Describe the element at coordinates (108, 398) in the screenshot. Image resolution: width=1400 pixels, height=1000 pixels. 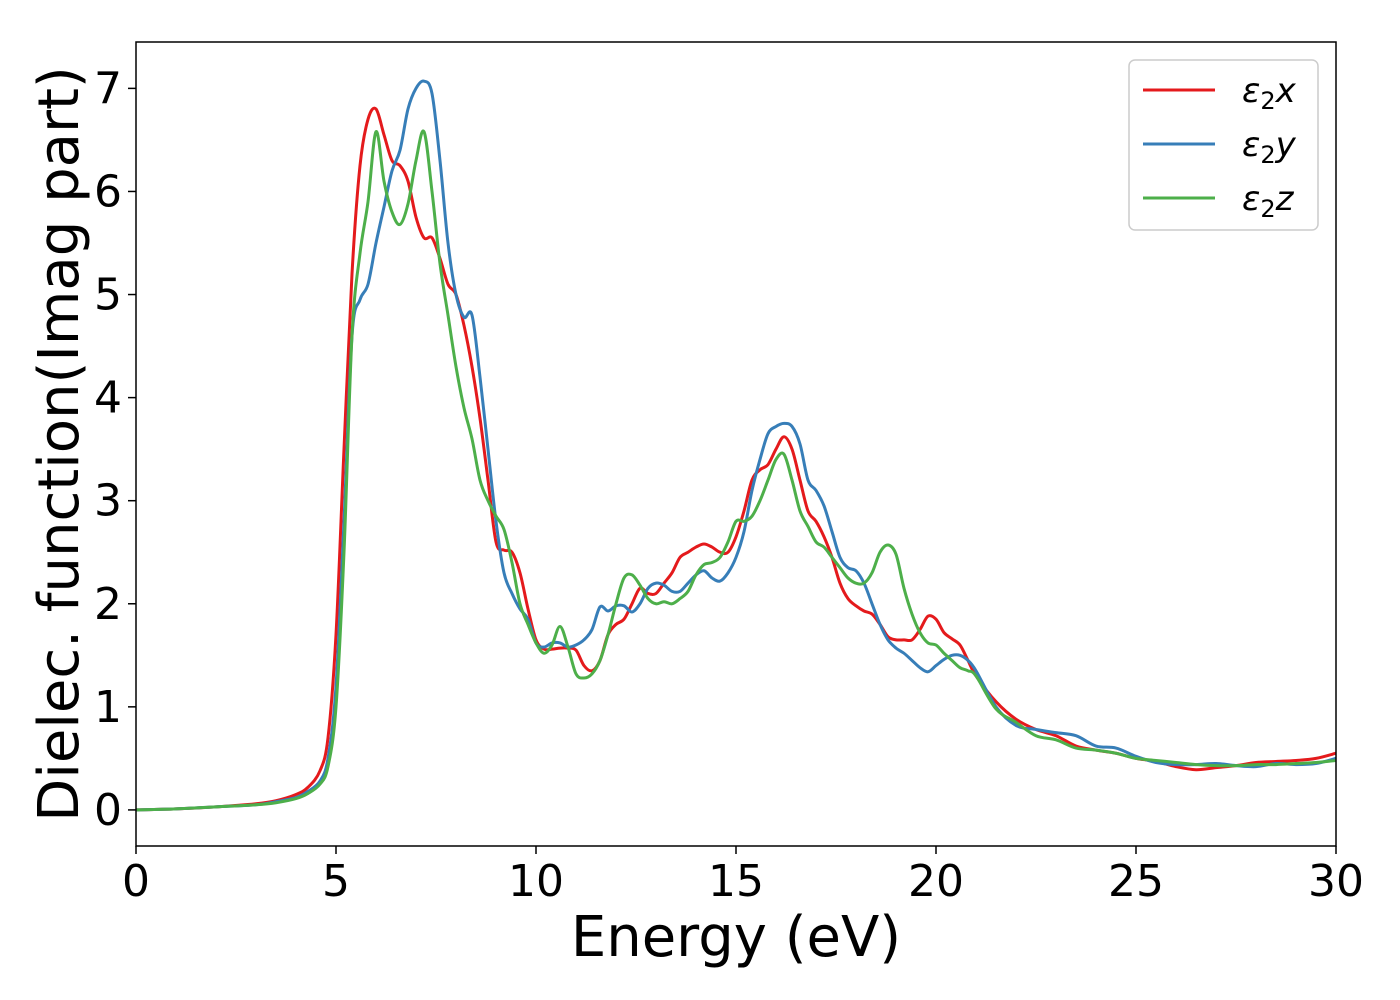
I see `y-tick-label: 4` at that location.